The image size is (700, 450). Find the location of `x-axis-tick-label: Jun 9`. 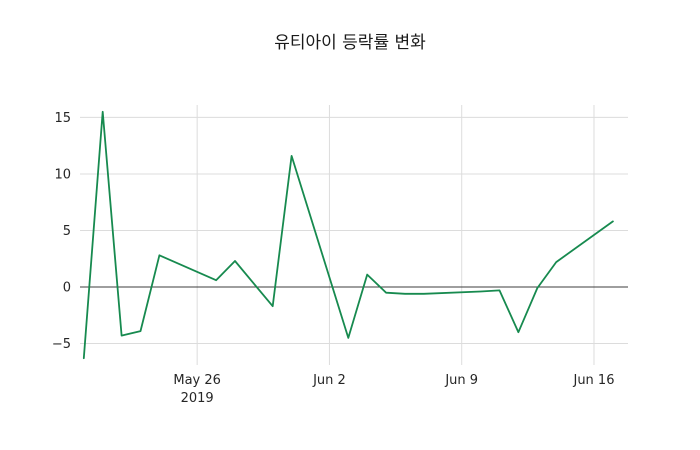

x-axis-tick-label: Jun 9 is located at coordinates (461, 380).